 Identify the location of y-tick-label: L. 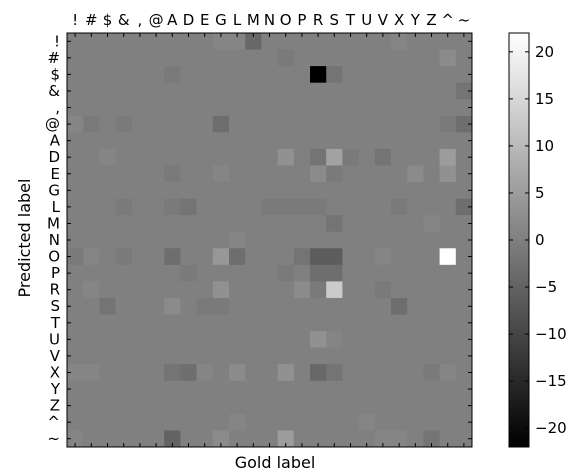
(56, 207).